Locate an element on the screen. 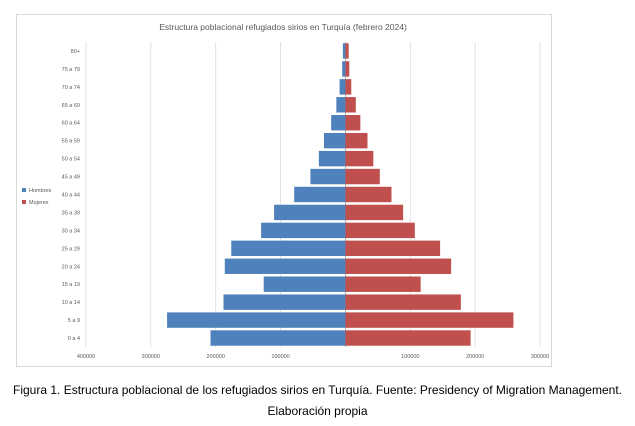  category-label: 55 a 59 is located at coordinates (71, 142).